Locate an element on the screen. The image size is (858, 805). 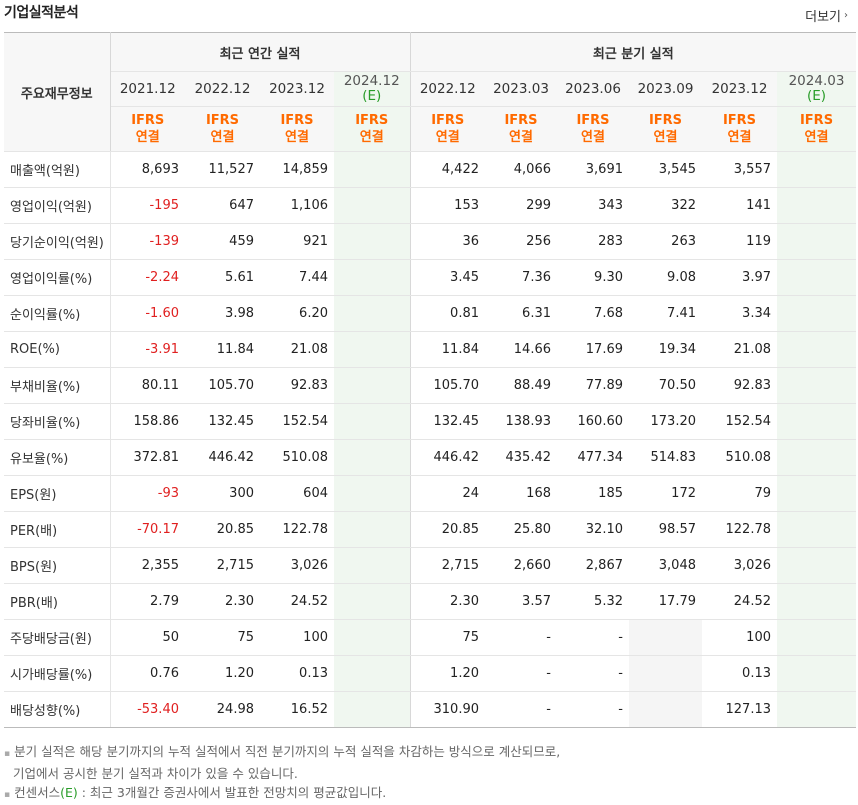
table-cell: -2.24 is located at coordinates (147, 277).